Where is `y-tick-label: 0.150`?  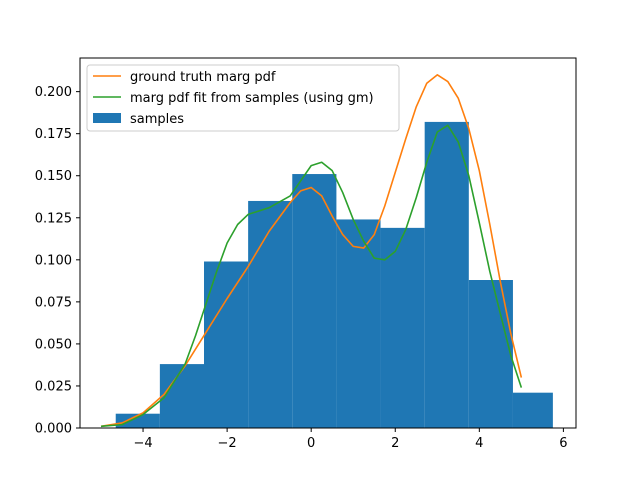 y-tick-label: 0.150 is located at coordinates (53, 176).